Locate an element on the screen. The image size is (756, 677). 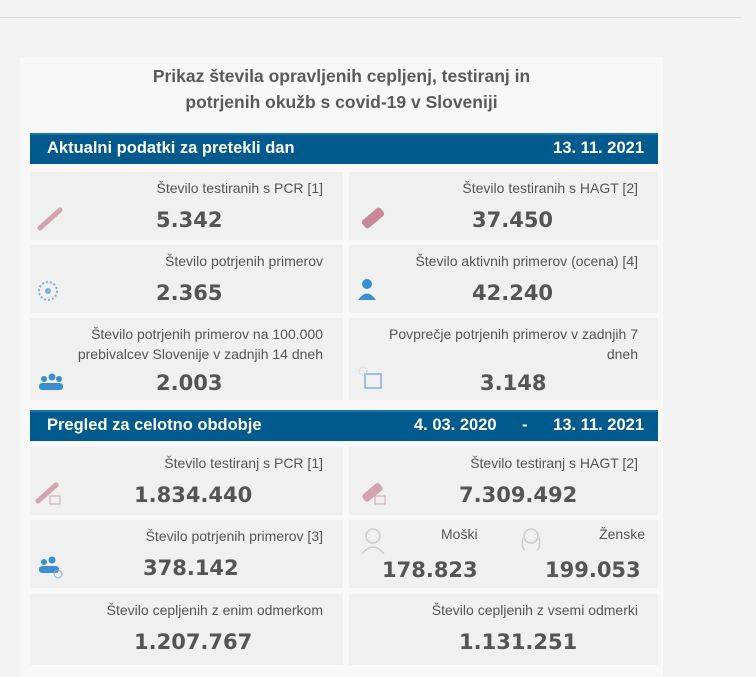
label: Število aktivnih primerov (ocena) [4] is located at coordinates (526, 261).